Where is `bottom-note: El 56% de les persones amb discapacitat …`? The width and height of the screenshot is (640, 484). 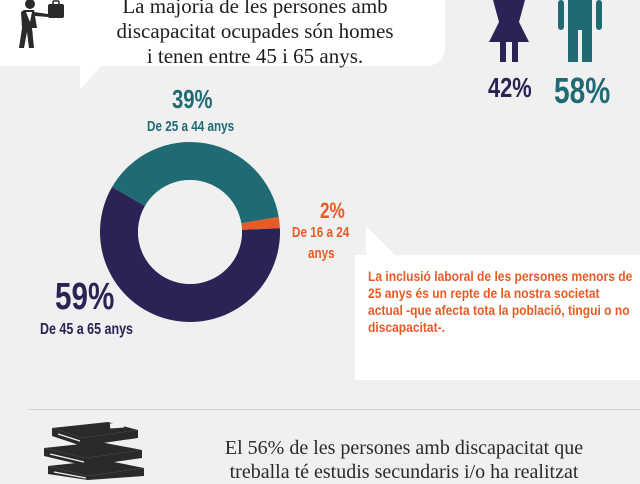 bottom-note: El 56% de les persones amb discapacitat … is located at coordinates (404, 460).